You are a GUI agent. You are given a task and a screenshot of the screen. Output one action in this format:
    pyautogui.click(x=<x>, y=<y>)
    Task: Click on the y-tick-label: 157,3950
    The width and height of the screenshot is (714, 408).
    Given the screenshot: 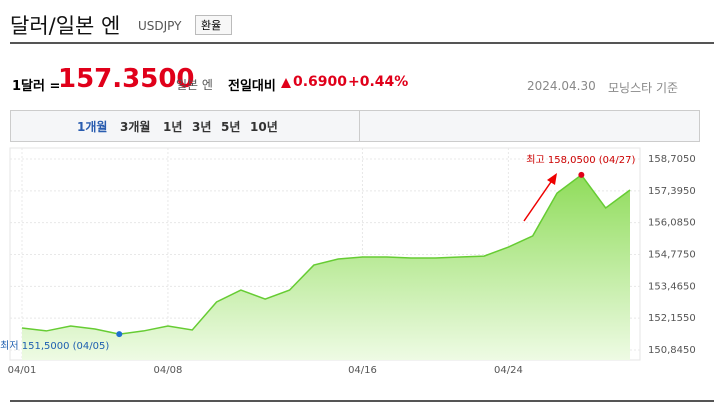 What is the action you would take?
    pyautogui.click(x=672, y=191)
    